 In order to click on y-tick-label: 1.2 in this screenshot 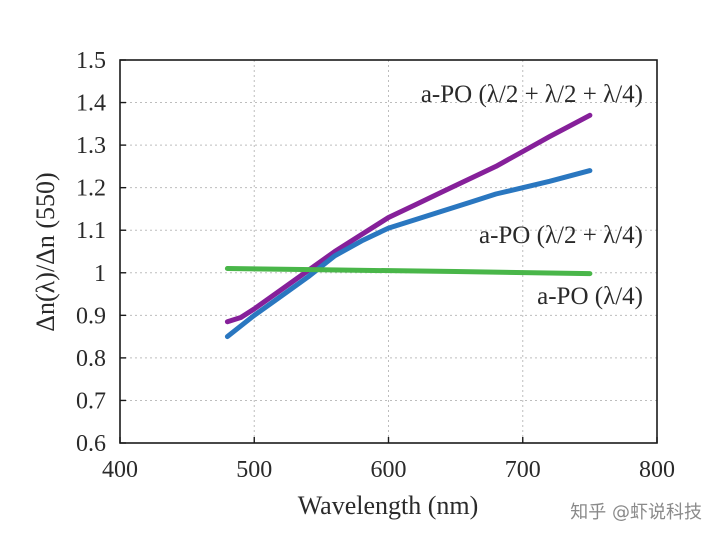, I will do `click(91, 189)`.